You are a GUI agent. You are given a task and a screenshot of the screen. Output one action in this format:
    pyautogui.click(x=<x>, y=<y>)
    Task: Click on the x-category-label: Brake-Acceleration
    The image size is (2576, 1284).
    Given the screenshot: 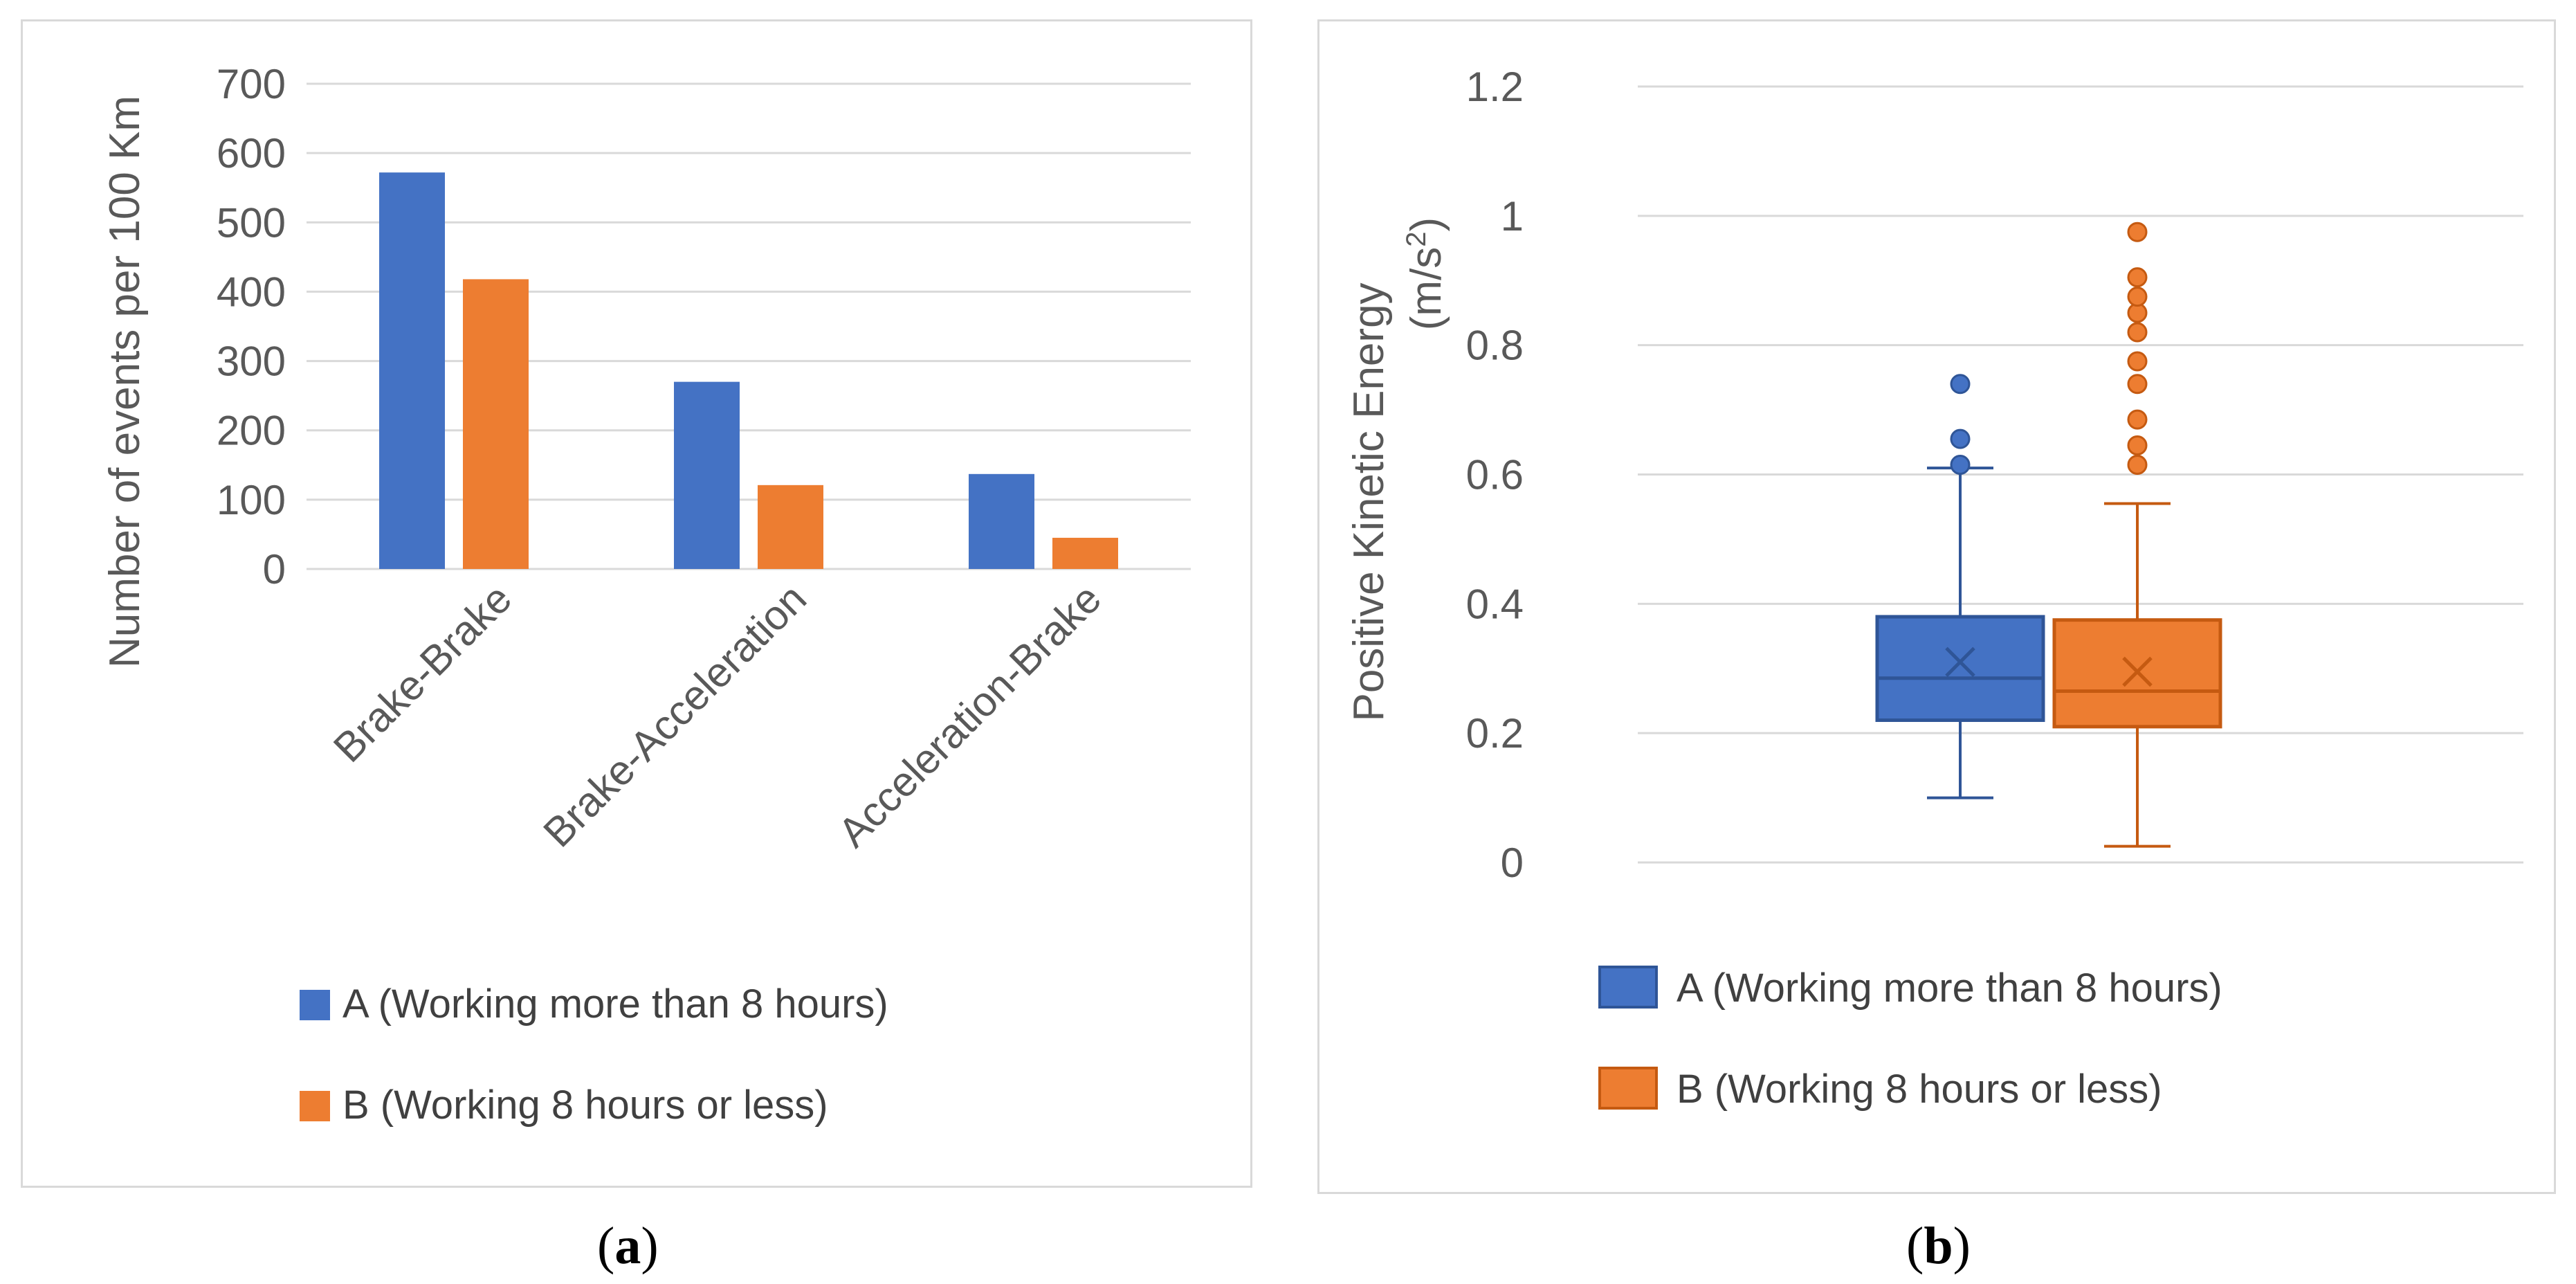 What is the action you would take?
    pyautogui.click(x=675, y=716)
    